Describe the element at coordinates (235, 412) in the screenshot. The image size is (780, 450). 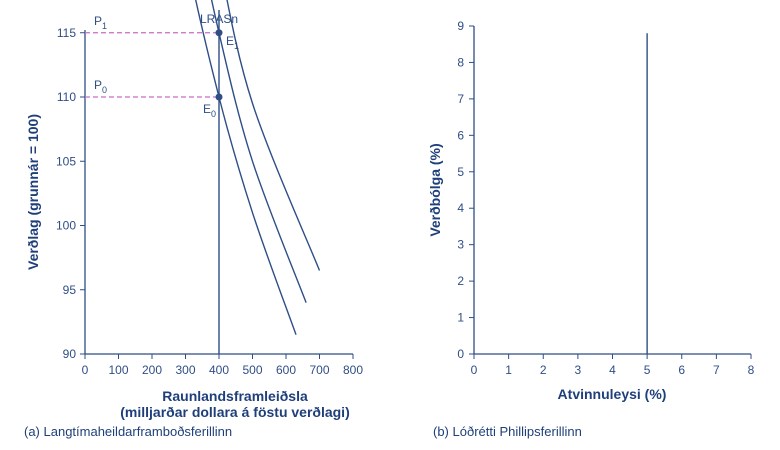
I see `panel-a-x-axis-title-line2: (milljarðar dollara á föstu verðlagi)` at that location.